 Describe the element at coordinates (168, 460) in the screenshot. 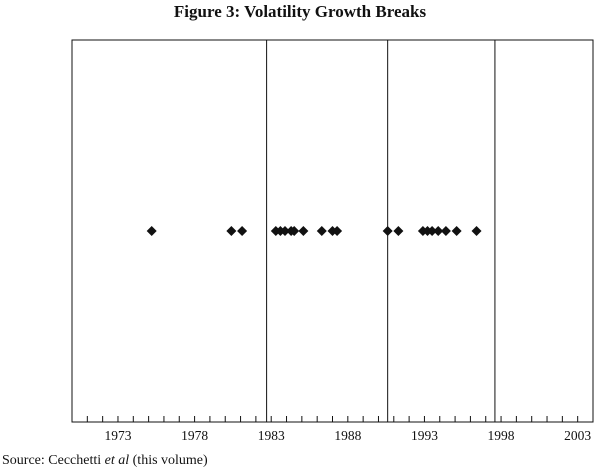

I see `source-suffix: (this volume)` at that location.